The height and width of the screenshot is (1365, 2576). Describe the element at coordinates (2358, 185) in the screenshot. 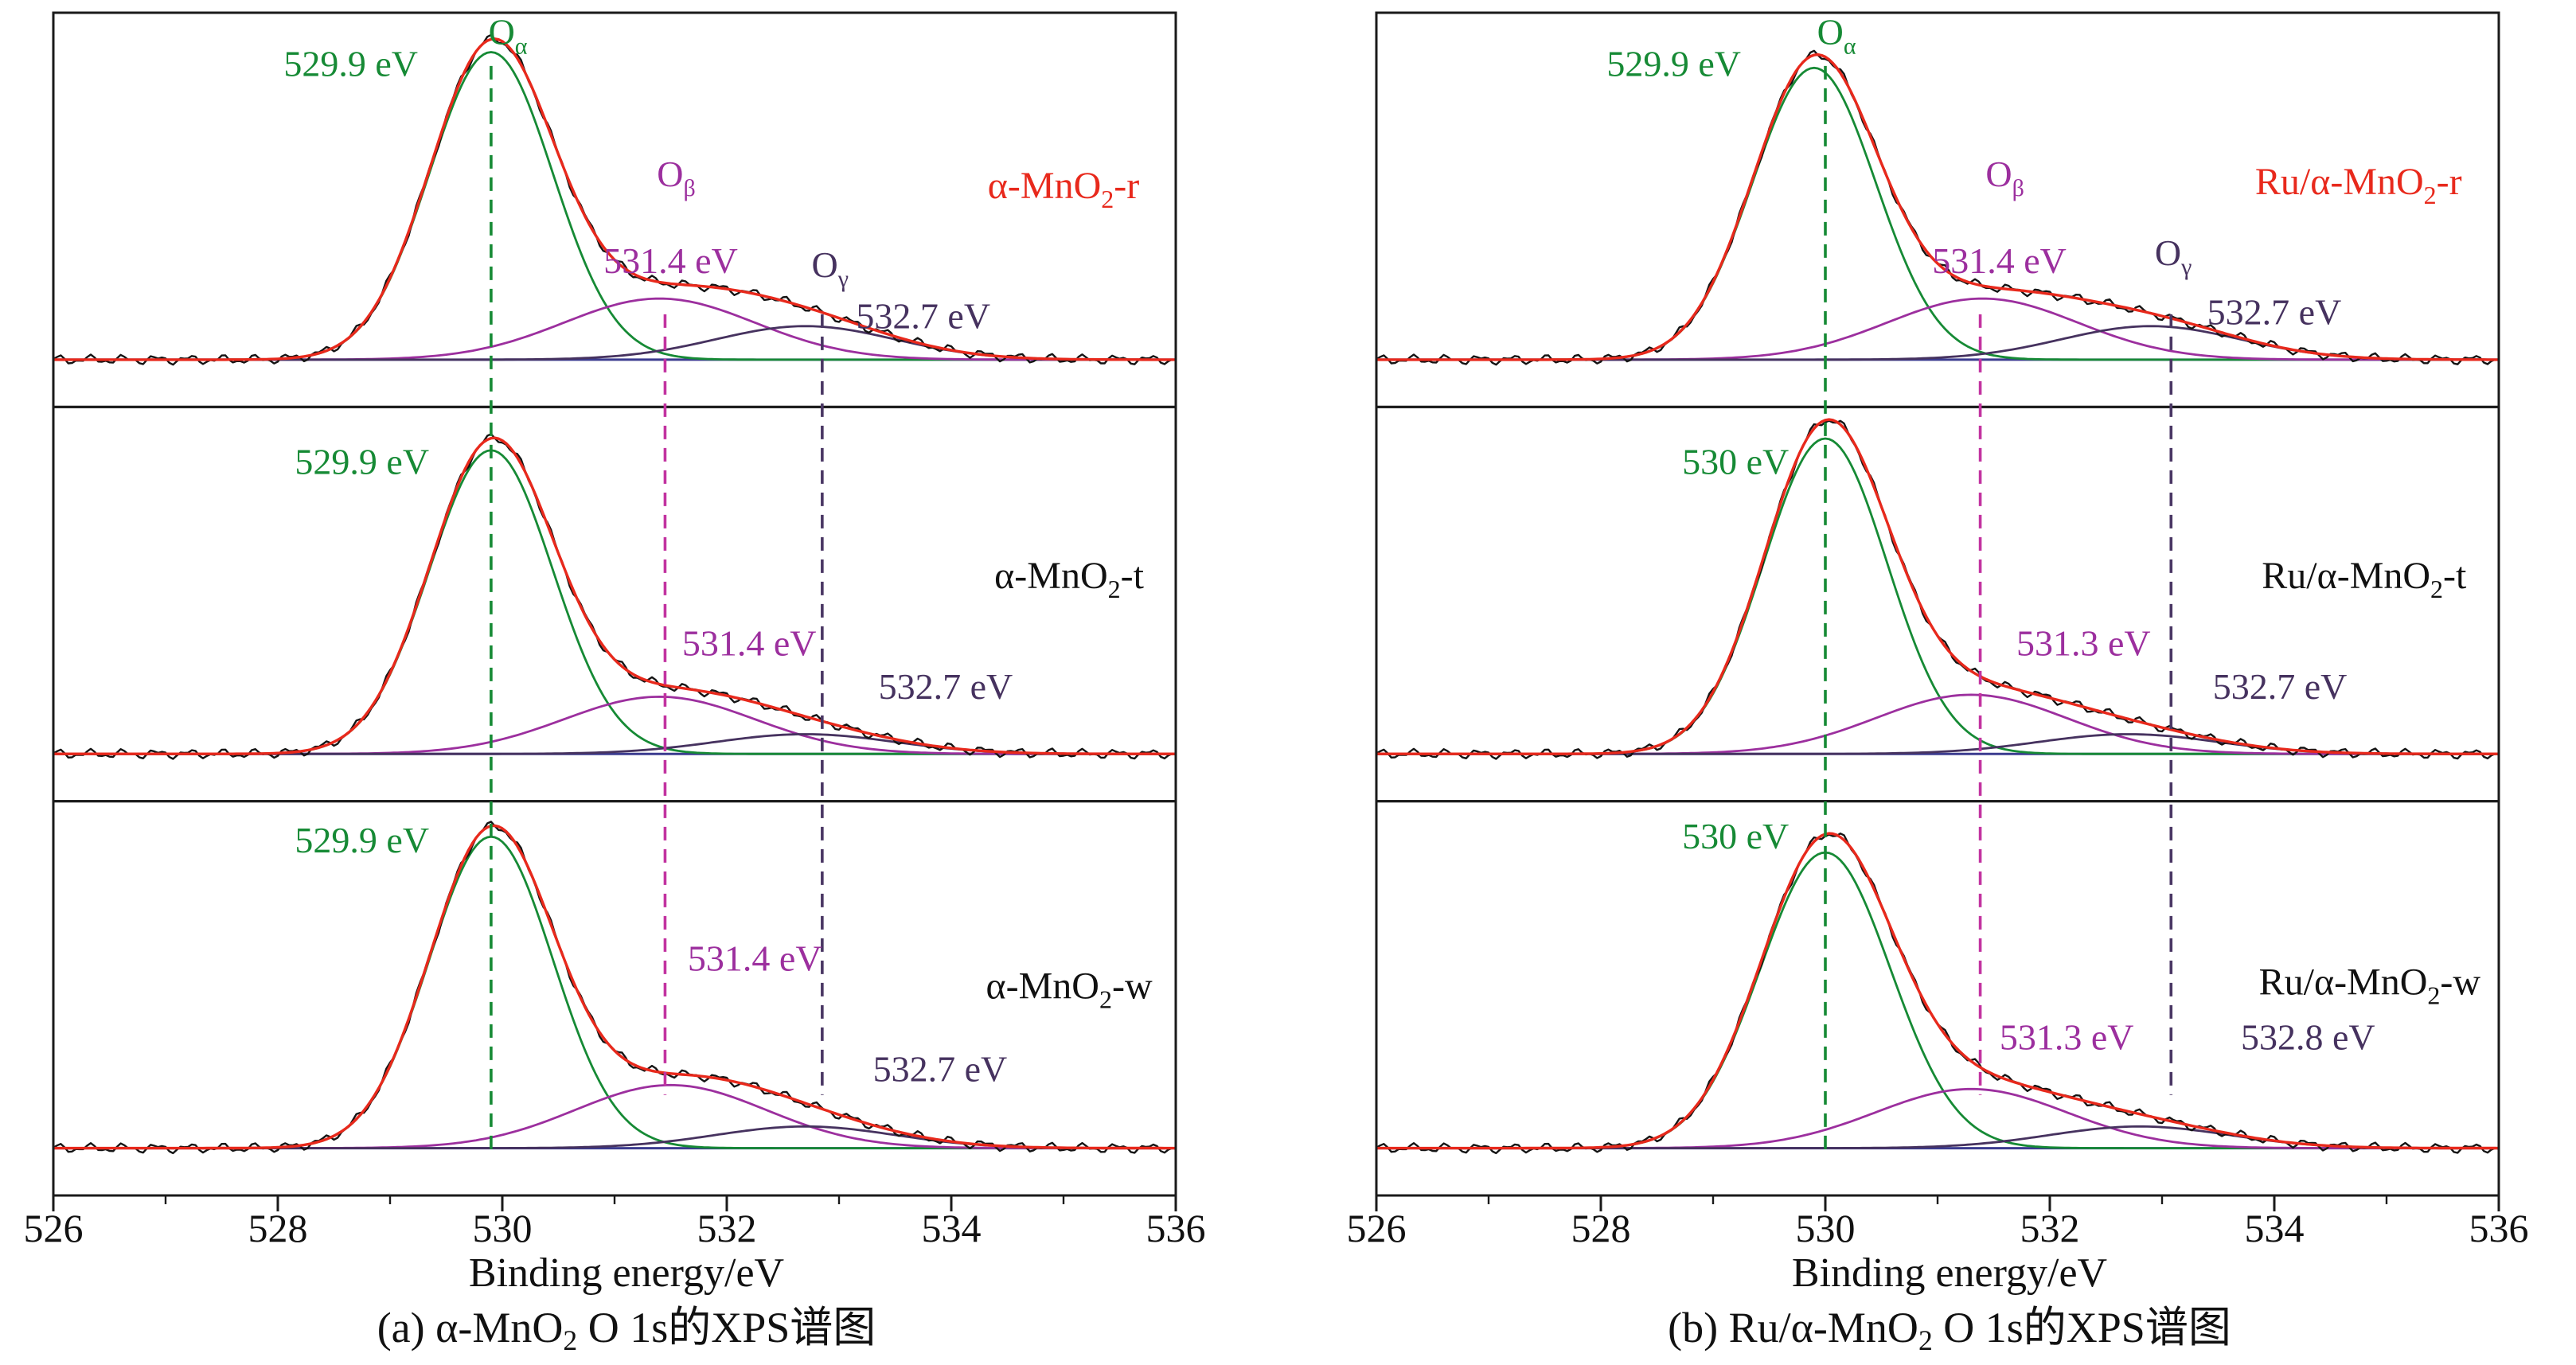

I see `sample-label: Ru/α-MnO2-r` at that location.